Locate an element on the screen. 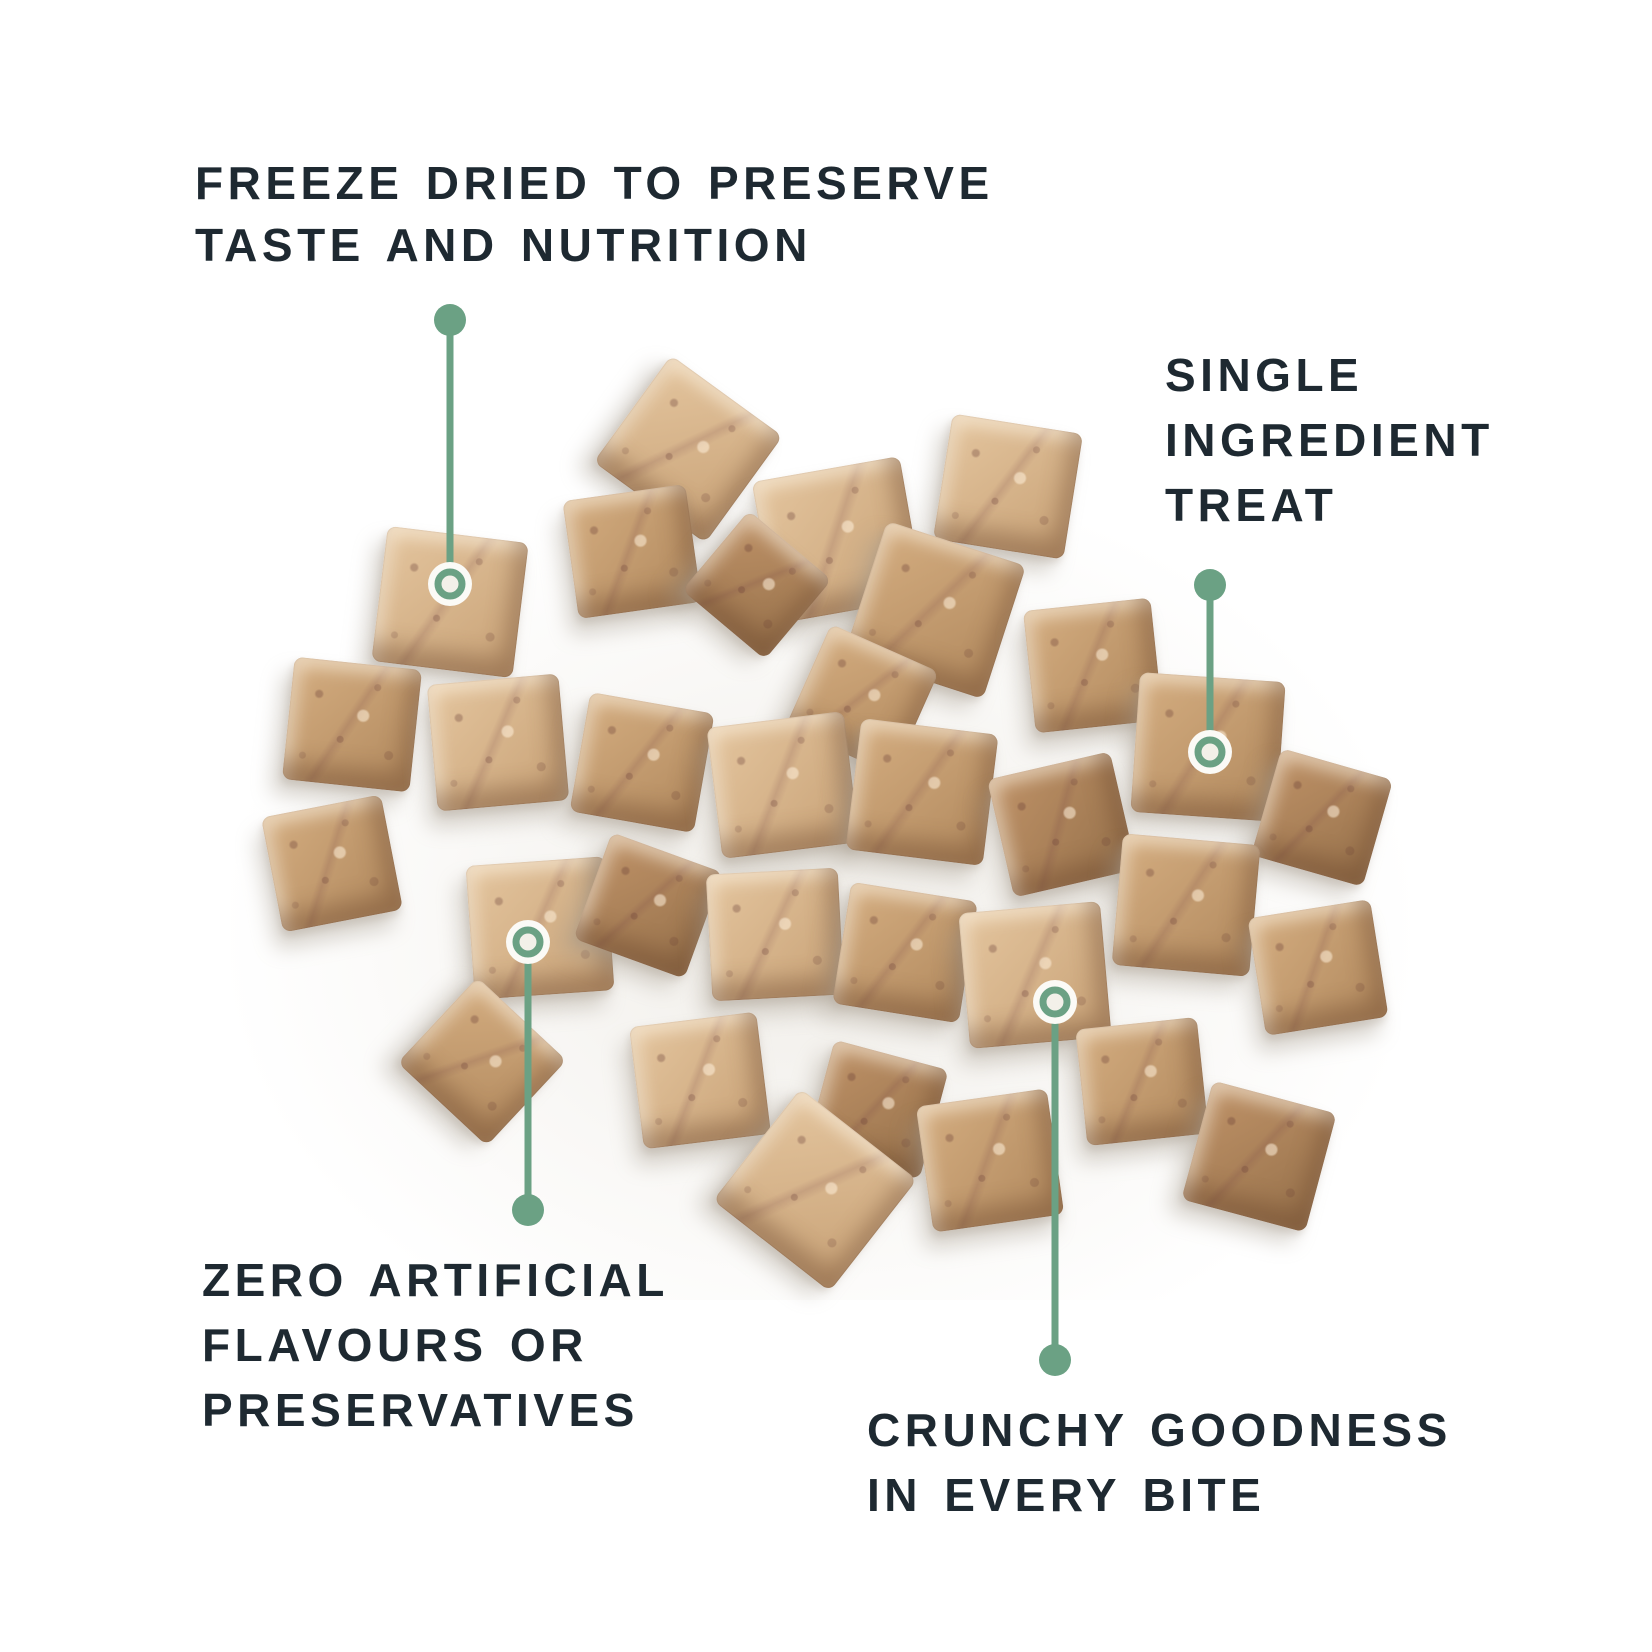  label-line: TREAT is located at coordinates (1251, 505).